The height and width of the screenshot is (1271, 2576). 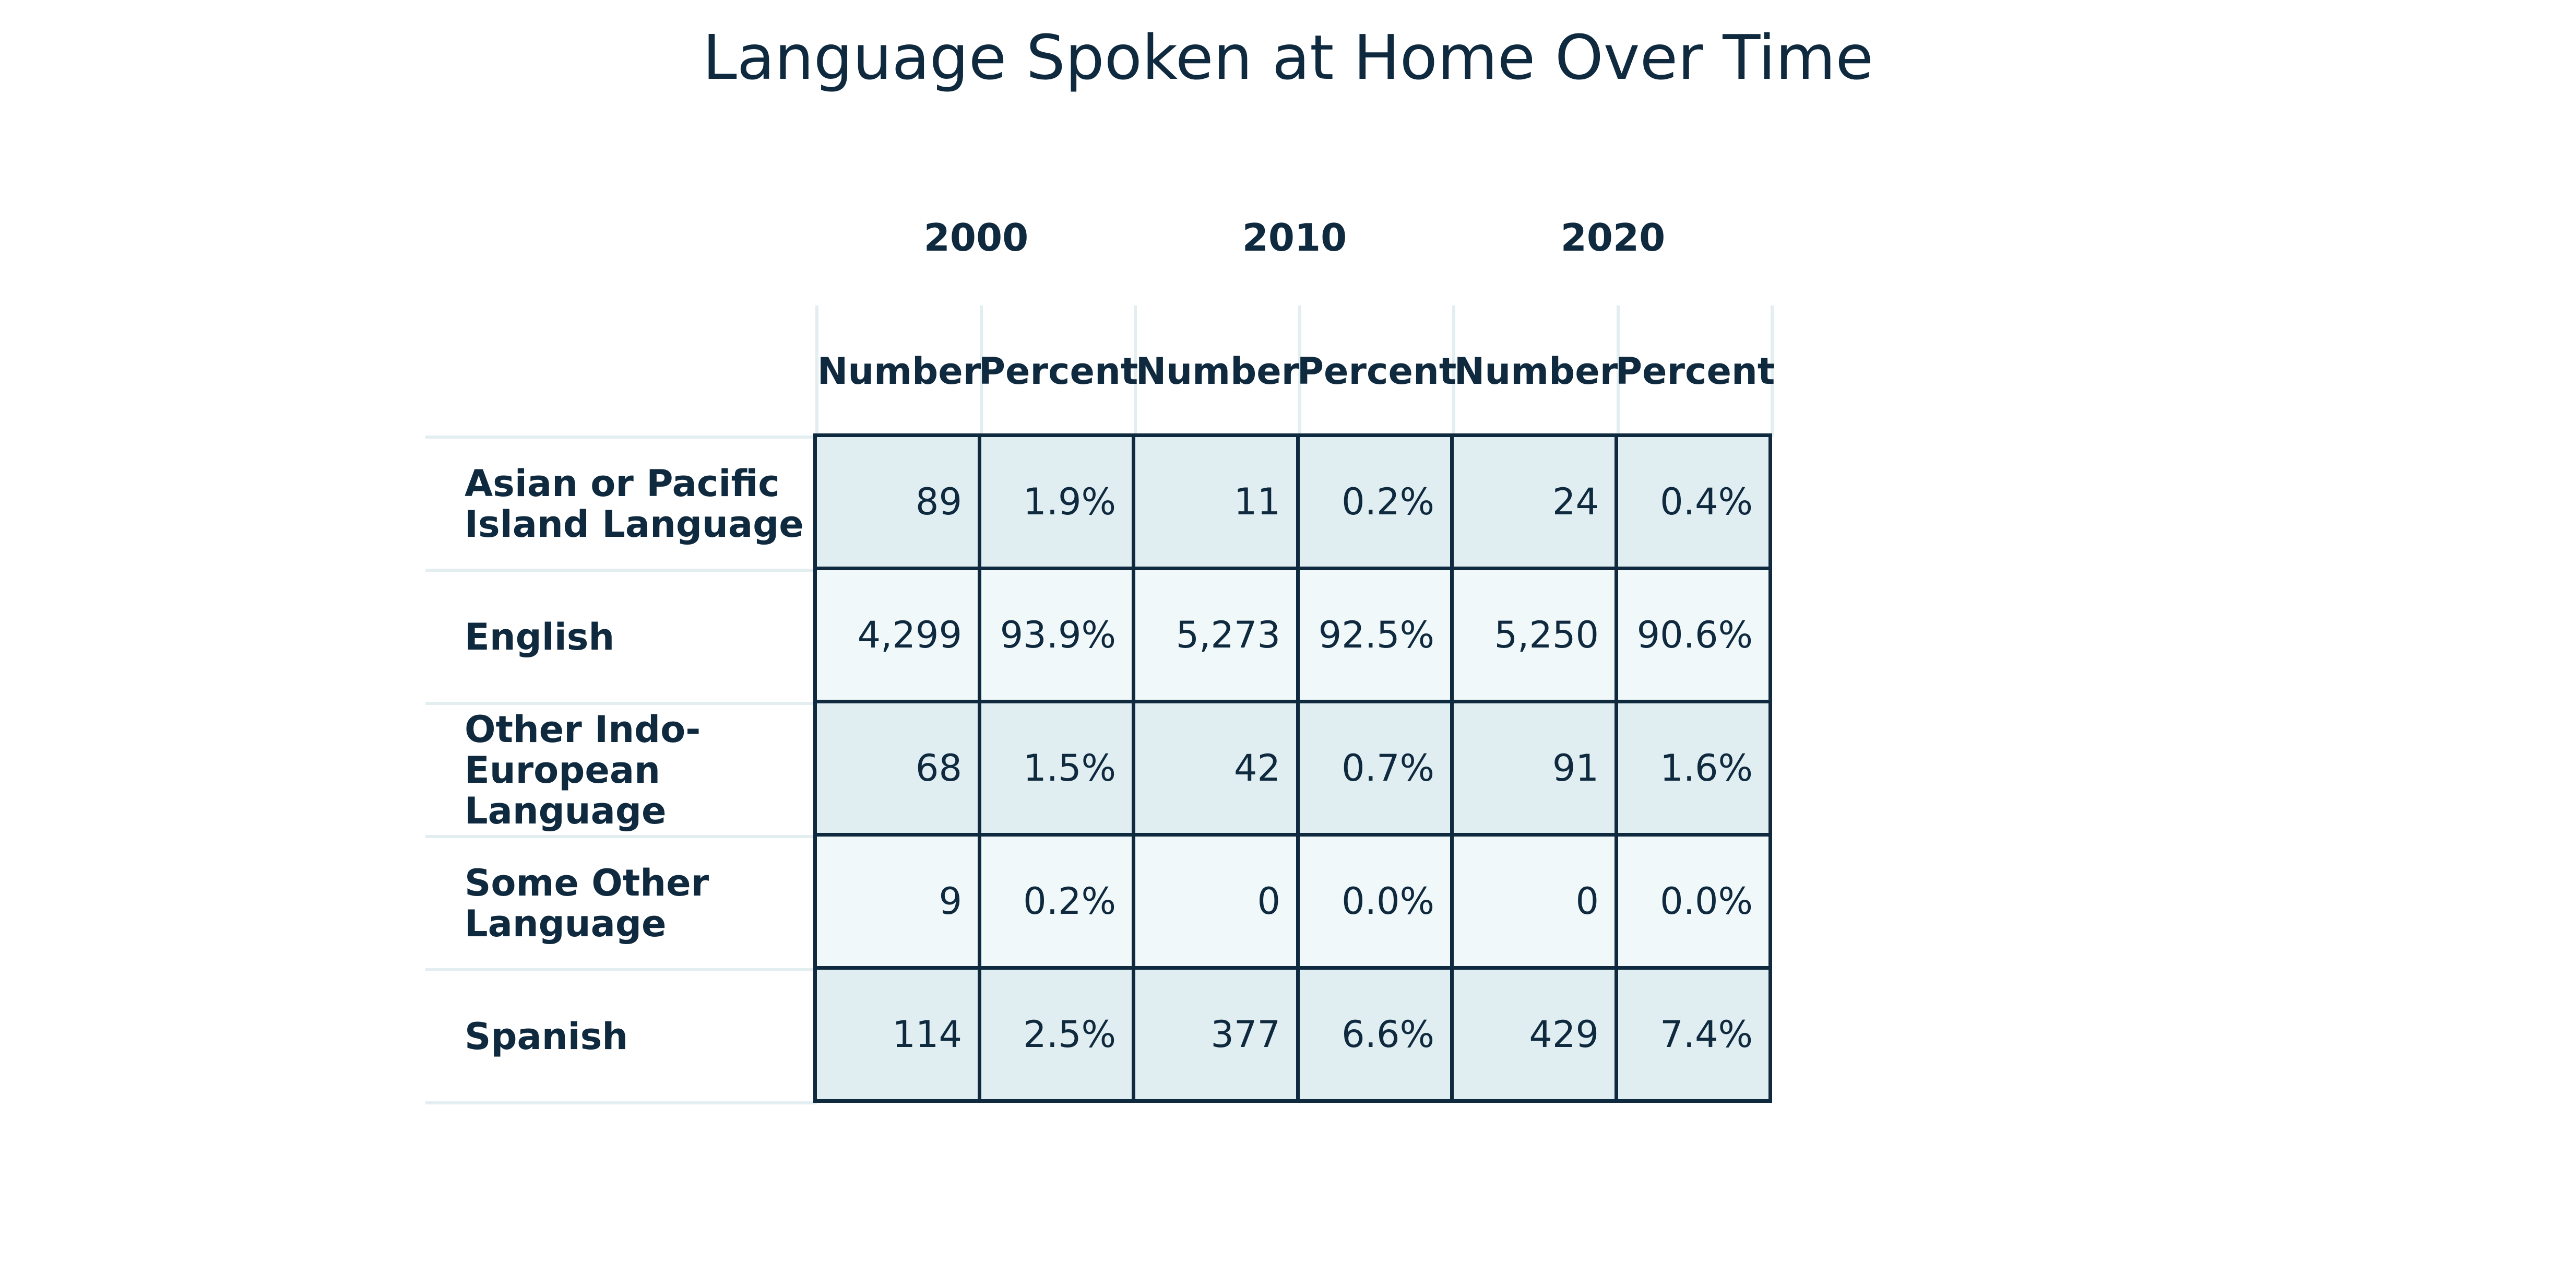 What do you see at coordinates (1695, 1036) in the screenshot?
I see `table-cell: 7.4%` at bounding box center [1695, 1036].